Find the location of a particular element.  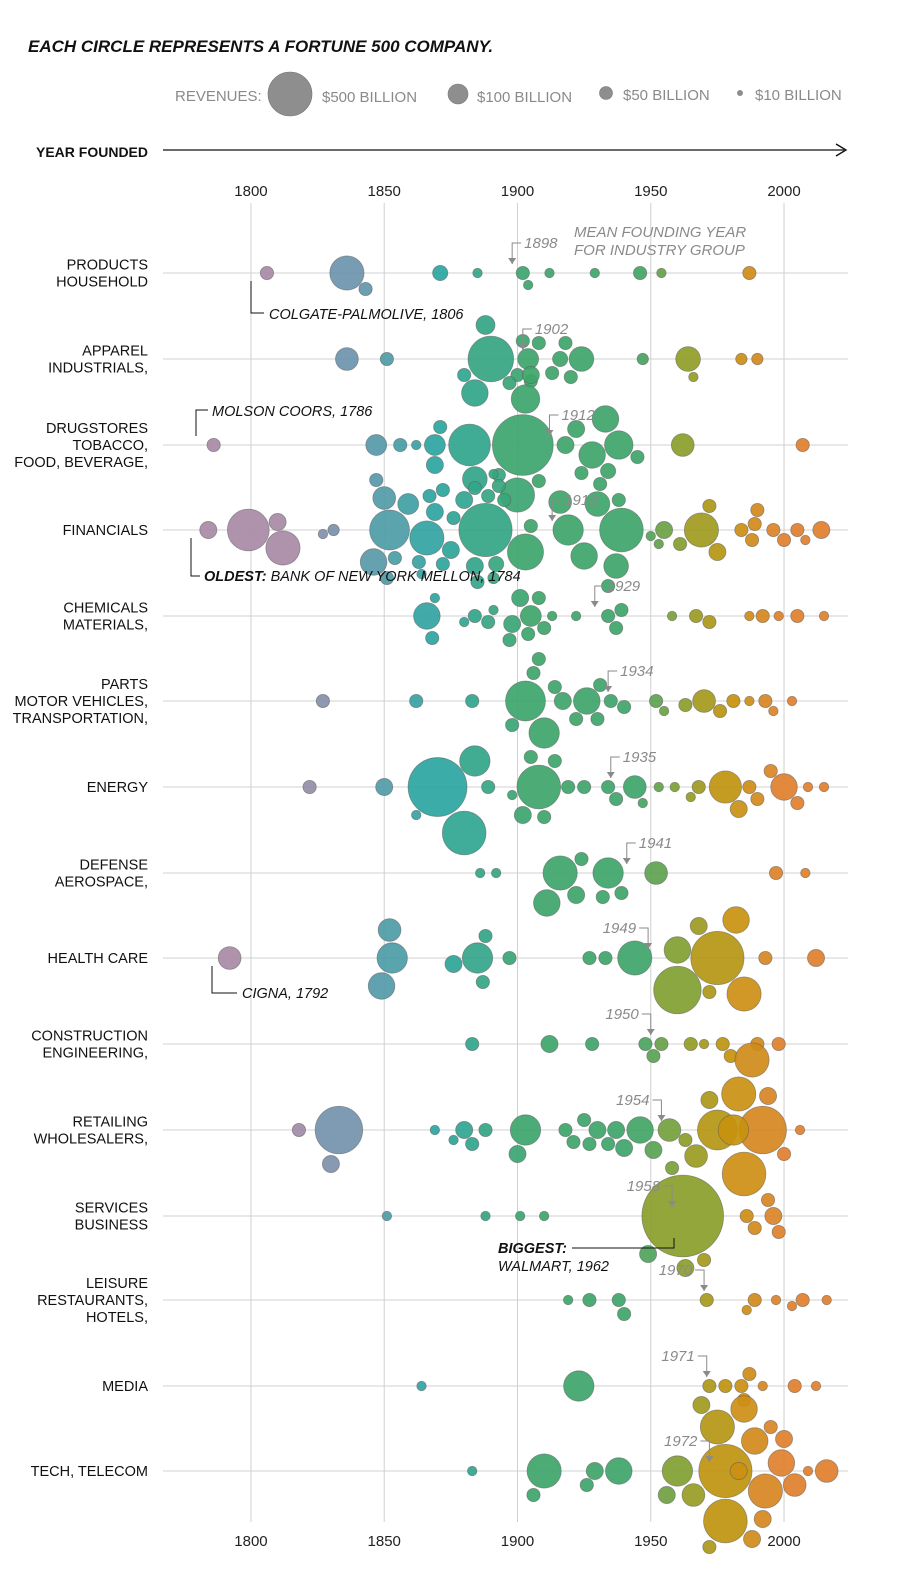

x-tick-top-2000: 2000 is located at coordinates (783, 191).